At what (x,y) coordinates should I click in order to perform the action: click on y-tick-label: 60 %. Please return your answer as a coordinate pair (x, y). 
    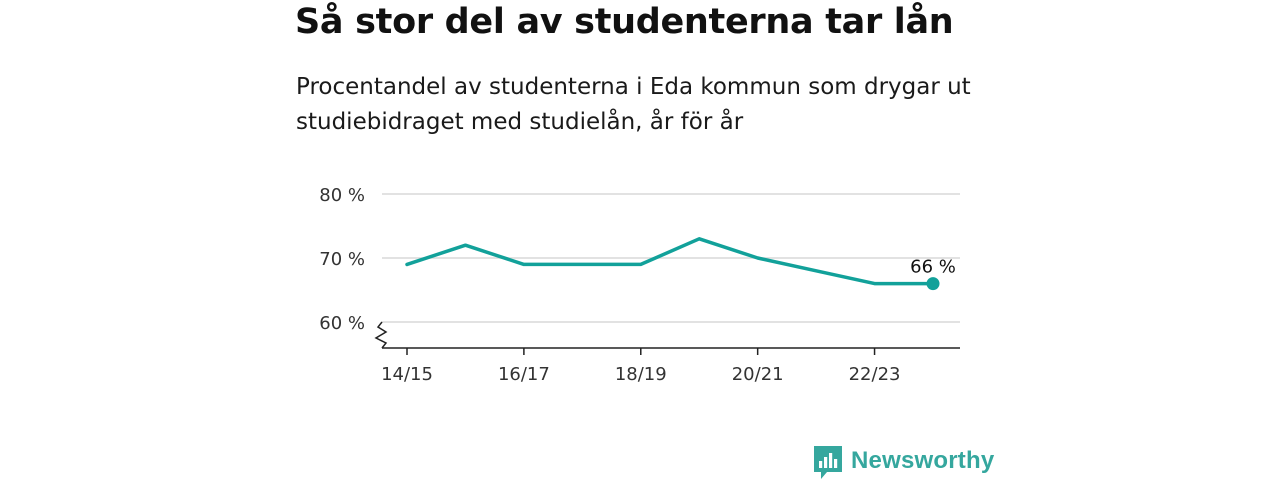
    Looking at the image, I should click on (342, 323).